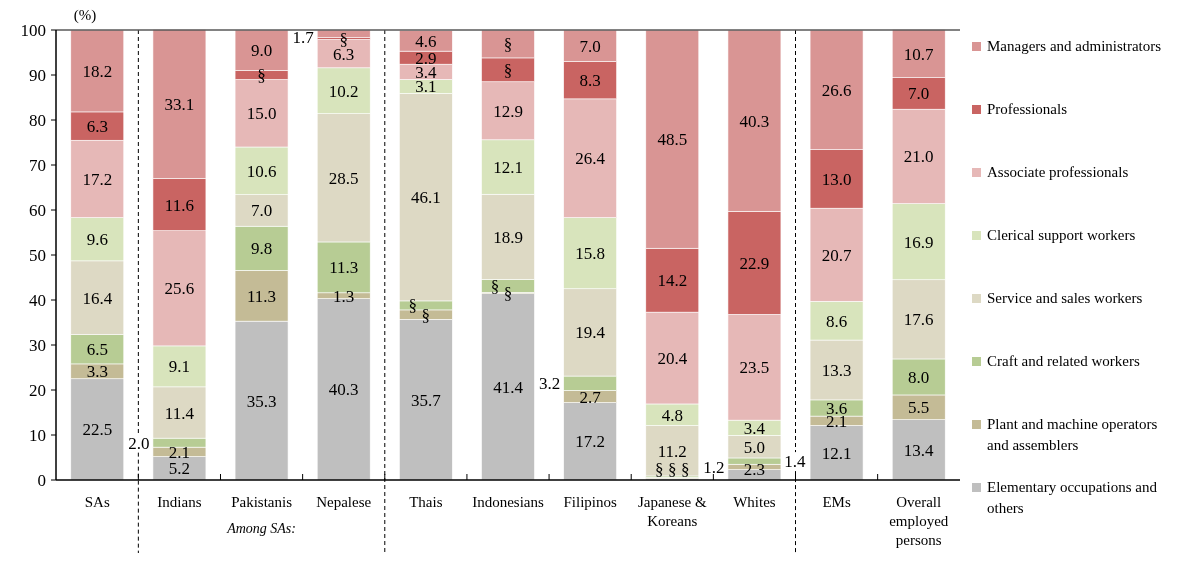 The image size is (1201, 575). What do you see at coordinates (672, 415) in the screenshot?
I see `data-label: 4.8` at bounding box center [672, 415].